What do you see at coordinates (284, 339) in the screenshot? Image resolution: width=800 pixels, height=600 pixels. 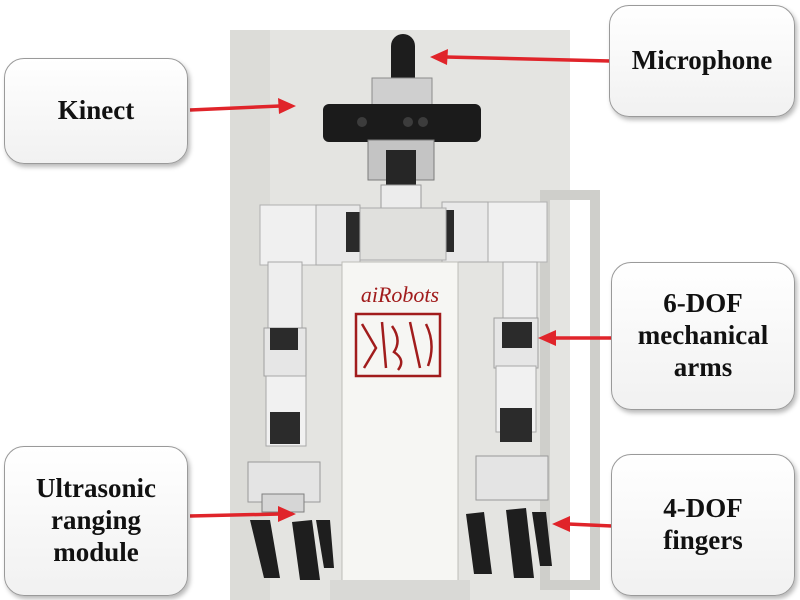 I see `left-elbow-servo` at bounding box center [284, 339].